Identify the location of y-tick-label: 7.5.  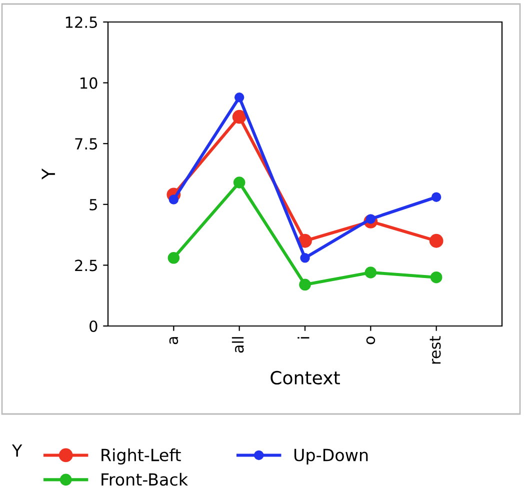
(86, 144).